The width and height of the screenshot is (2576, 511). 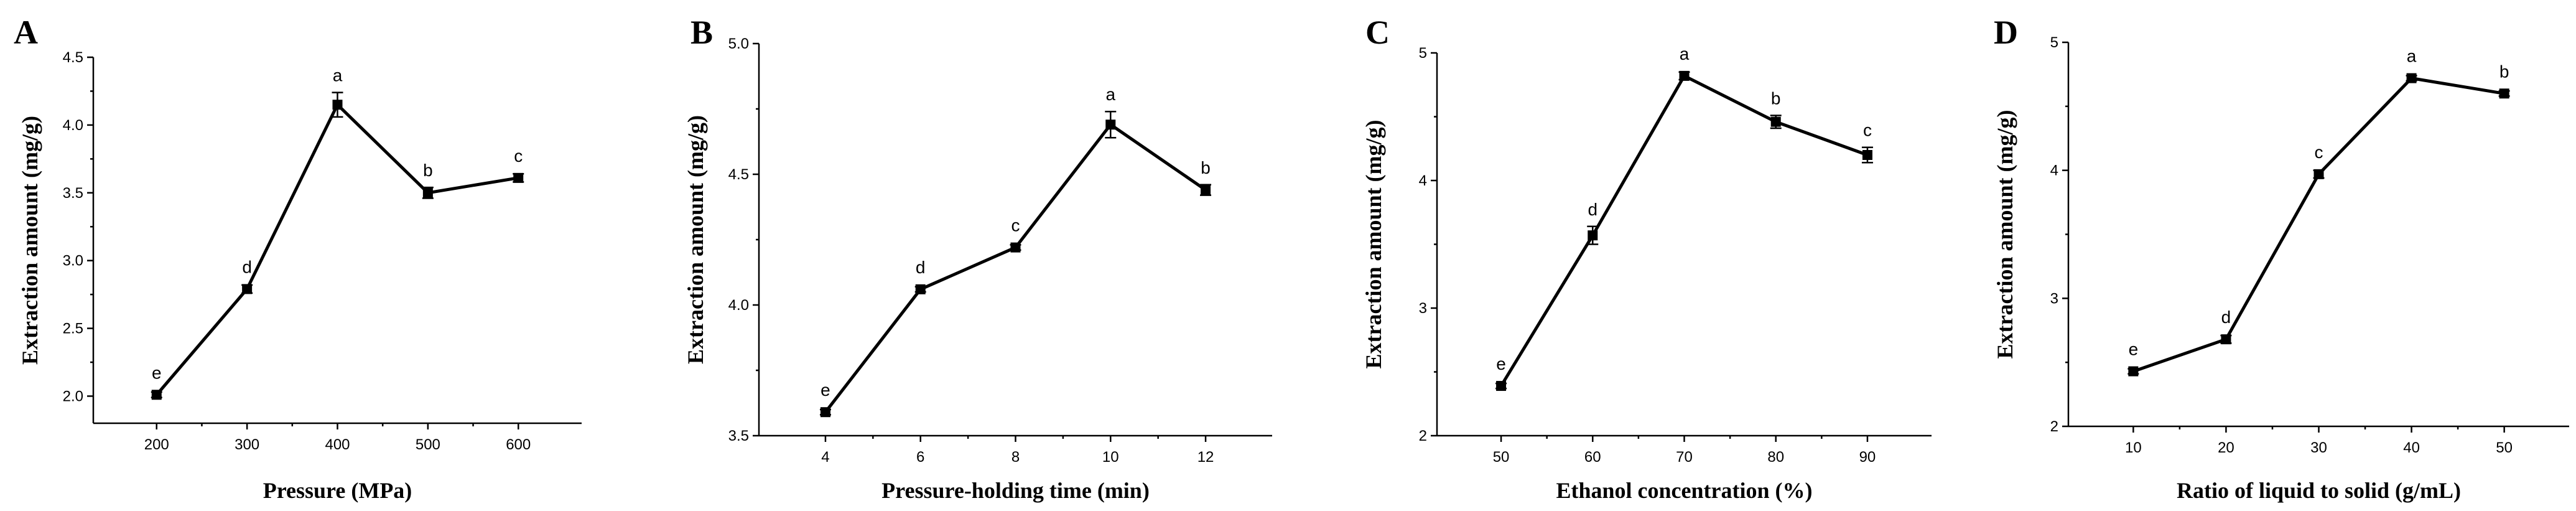 What do you see at coordinates (2318, 447) in the screenshot?
I see `x-tick-label: 30` at bounding box center [2318, 447].